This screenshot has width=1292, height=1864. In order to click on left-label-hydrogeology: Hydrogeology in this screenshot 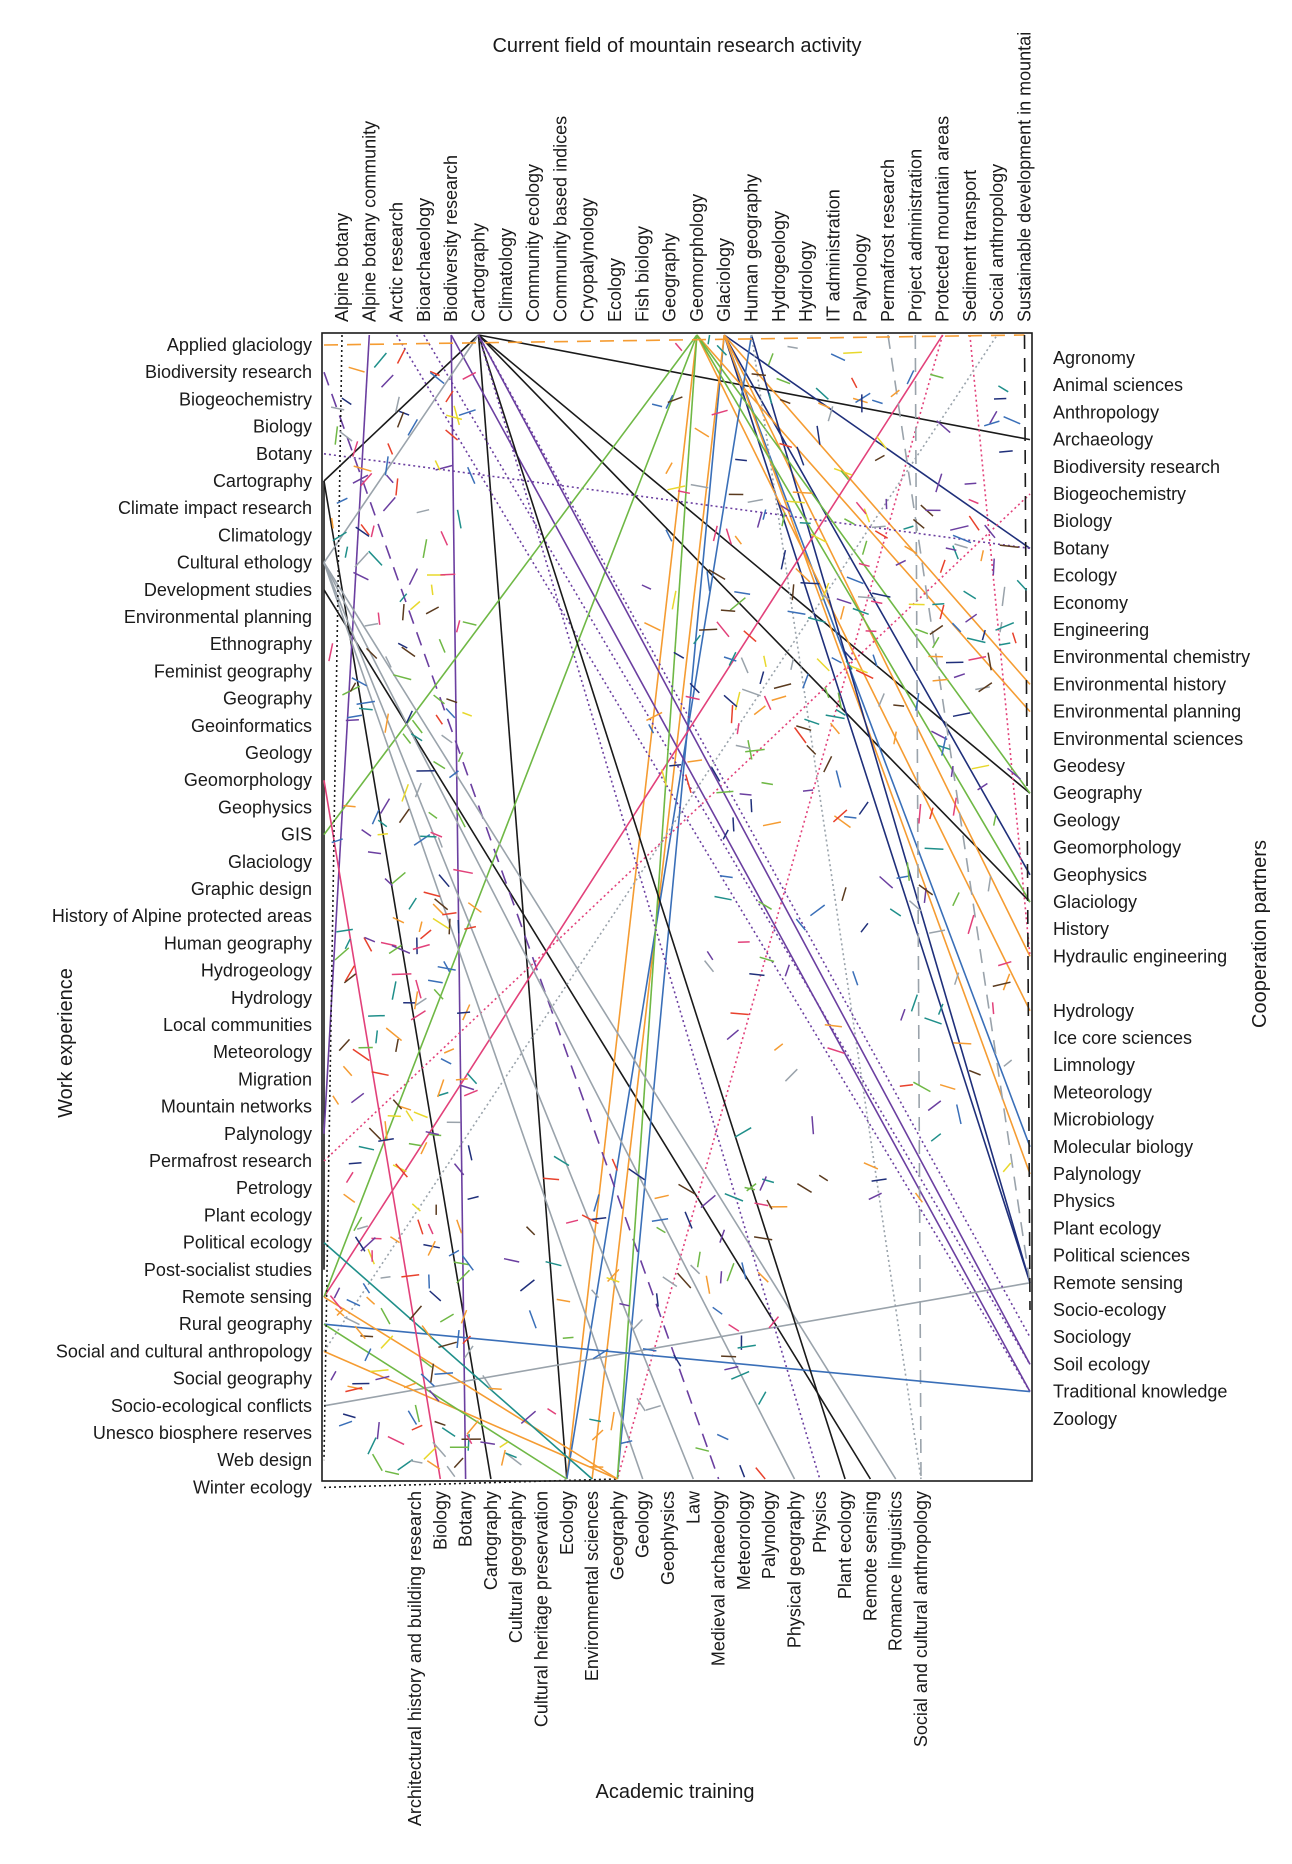, I will do `click(256, 971)`.